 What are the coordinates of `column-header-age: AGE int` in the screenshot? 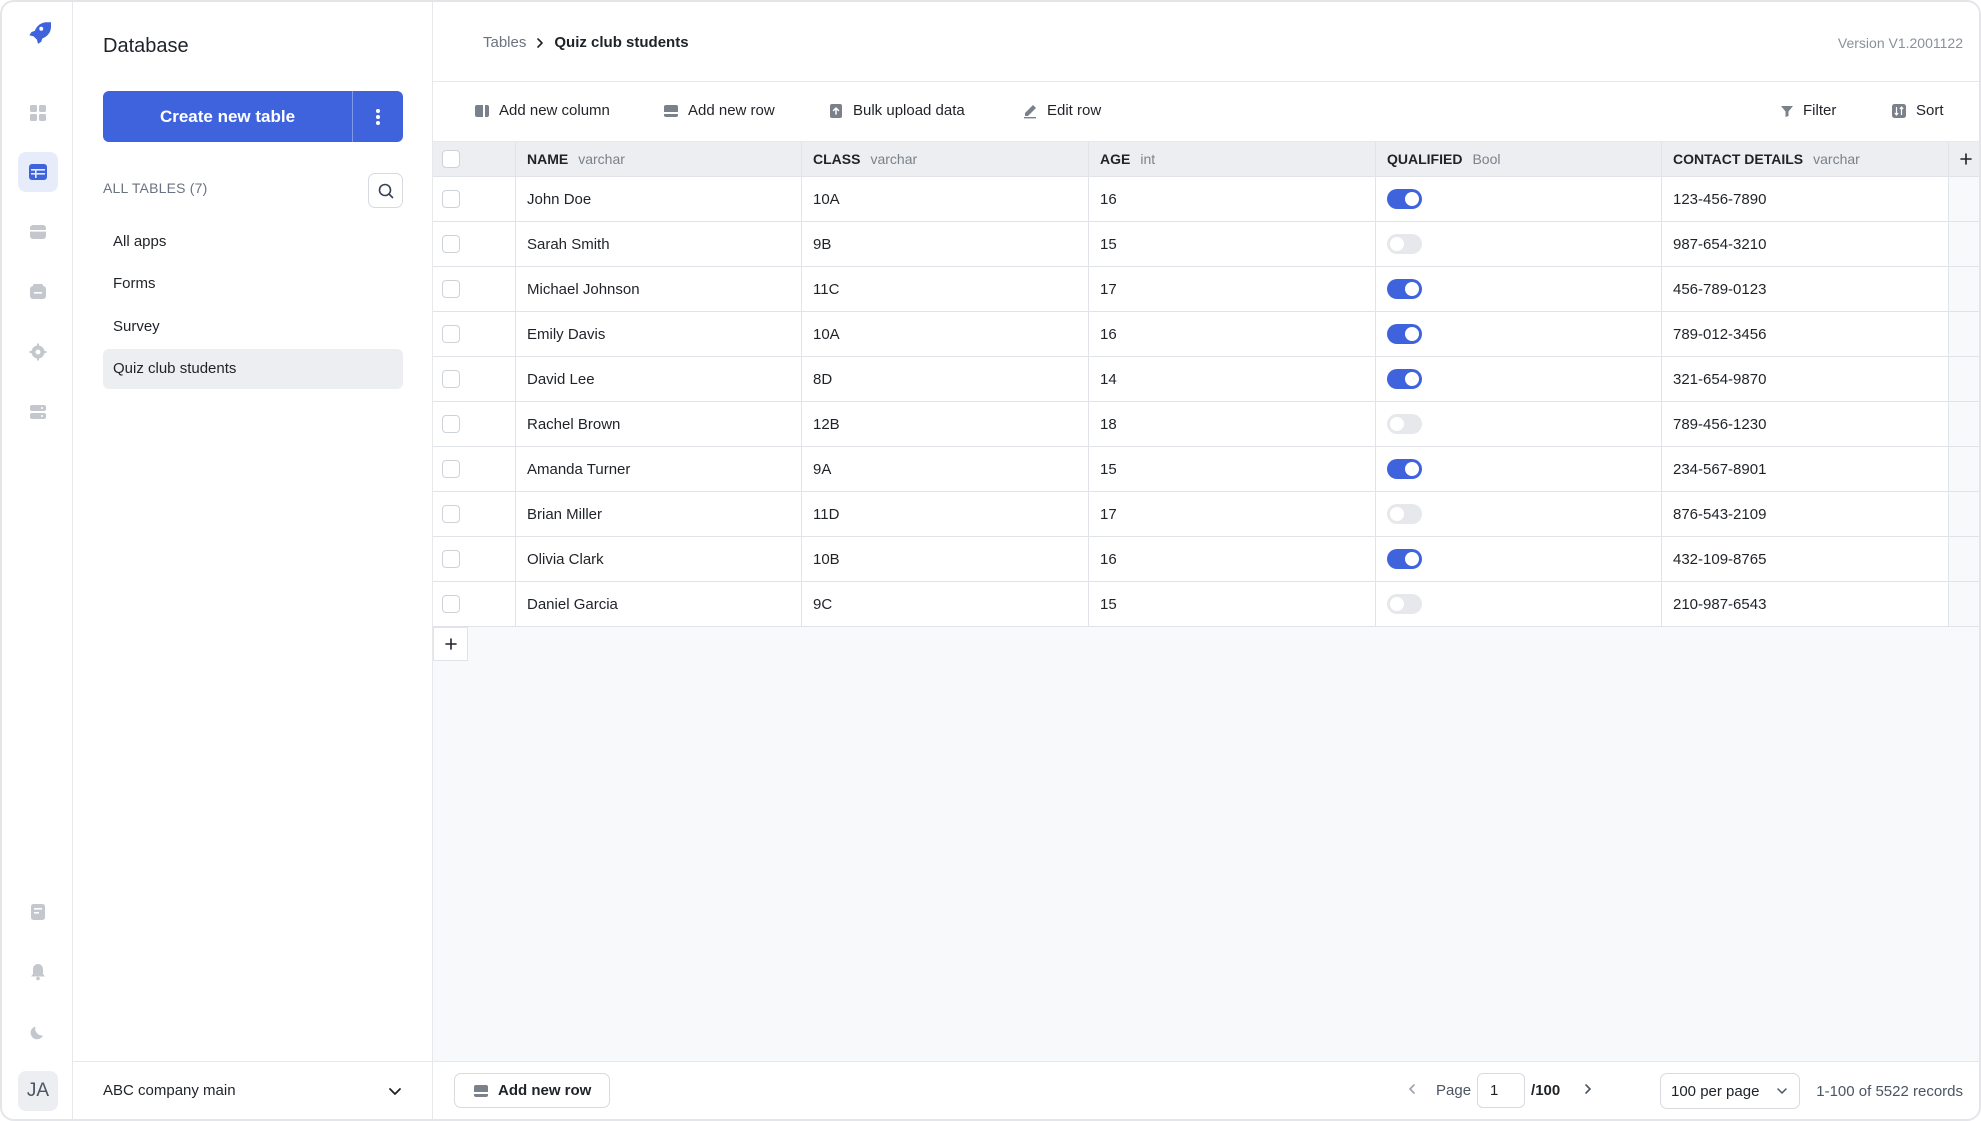 It's located at (1232, 159).